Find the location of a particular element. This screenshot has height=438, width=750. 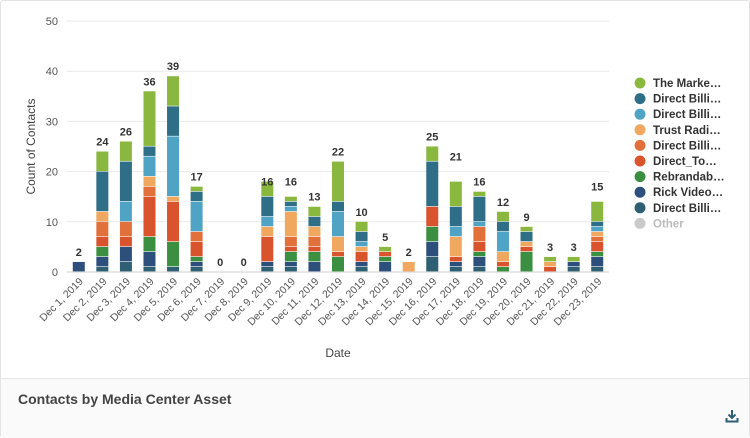

y-tick-label: 50 is located at coordinates (52, 22).